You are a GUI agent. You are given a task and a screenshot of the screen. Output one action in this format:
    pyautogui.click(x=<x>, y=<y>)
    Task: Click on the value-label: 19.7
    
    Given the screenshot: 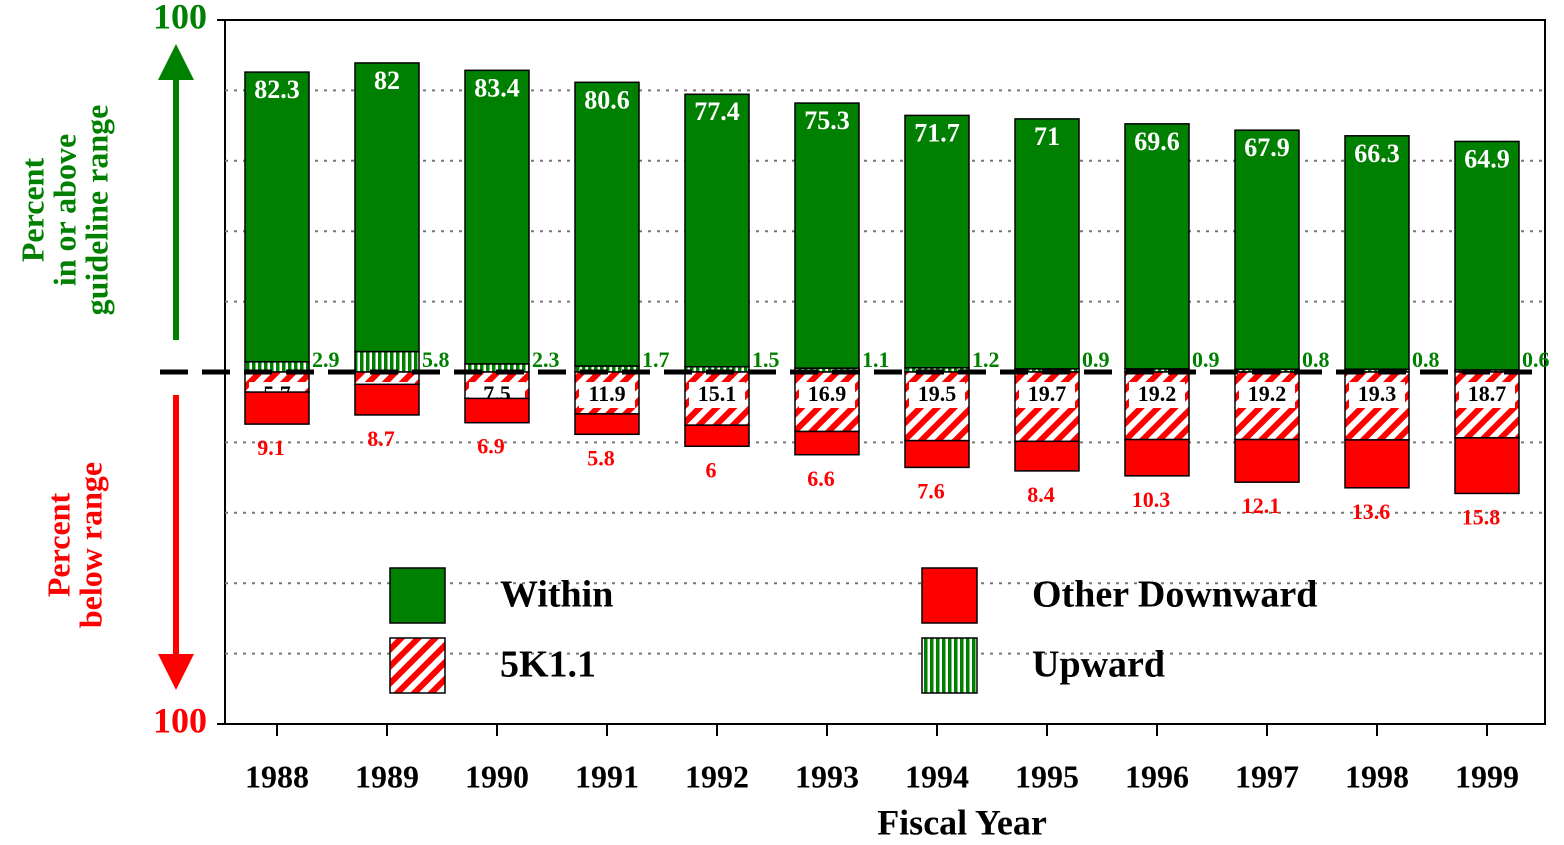 What is the action you would take?
    pyautogui.click(x=1047, y=393)
    